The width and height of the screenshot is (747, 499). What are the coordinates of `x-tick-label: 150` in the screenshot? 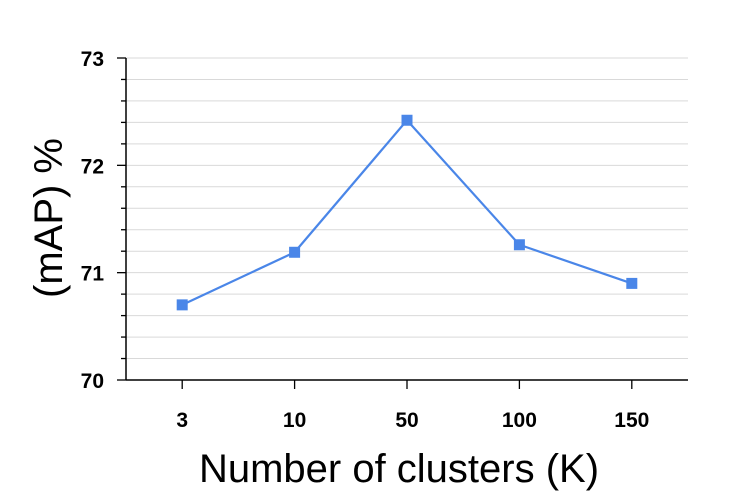 It's located at (631, 420).